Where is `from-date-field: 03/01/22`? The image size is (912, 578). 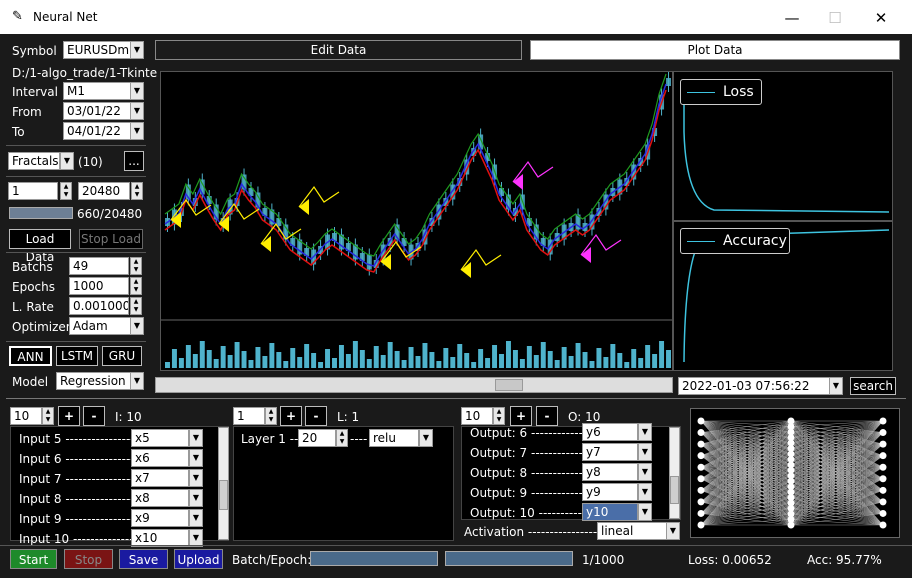 from-date-field: 03/01/22 is located at coordinates (97, 111).